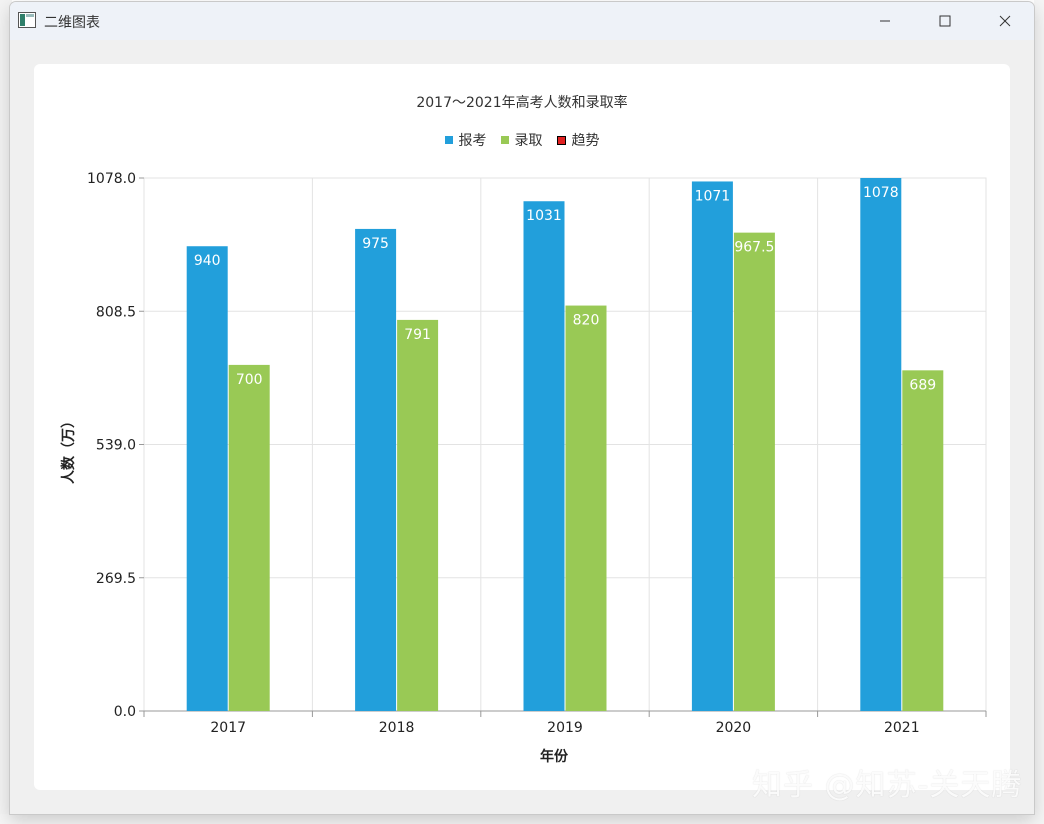 This screenshot has height=824, width=1044. Describe the element at coordinates (375, 244) in the screenshot. I see `bar-value-label: 975` at that location.